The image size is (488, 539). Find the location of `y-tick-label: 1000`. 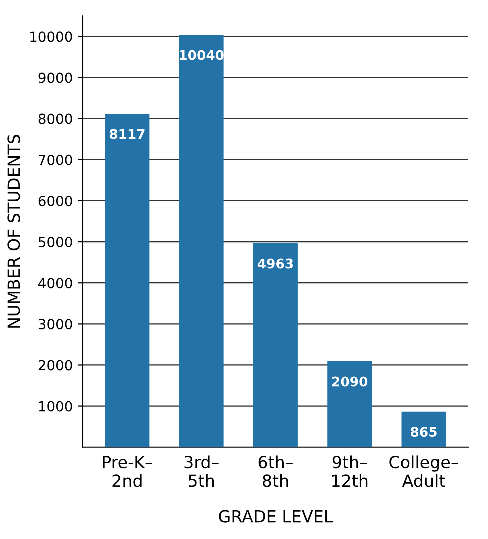

y-tick-label: 1000 is located at coordinates (55, 406).